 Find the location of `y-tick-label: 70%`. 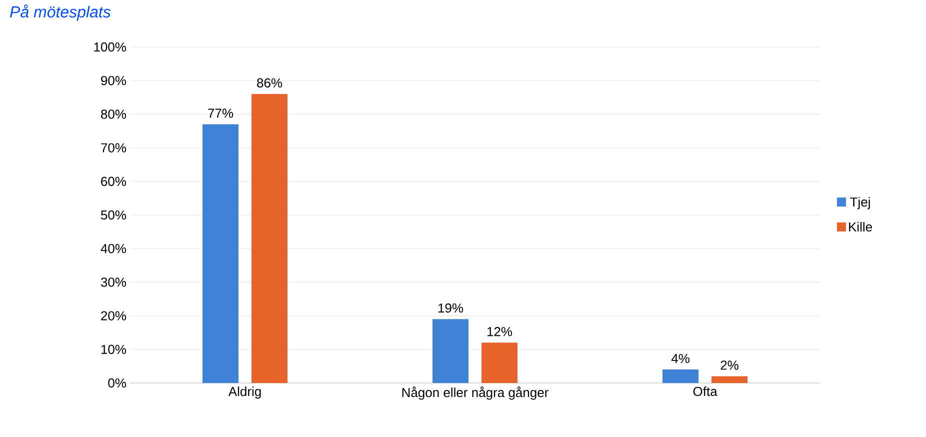

y-tick-label: 70% is located at coordinates (113, 147).